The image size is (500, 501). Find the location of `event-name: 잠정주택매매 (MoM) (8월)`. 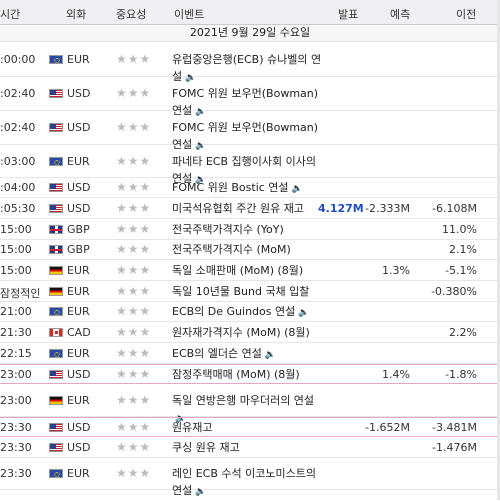

event-name: 잠정주택매매 (MoM) (8월) is located at coordinates (236, 374).